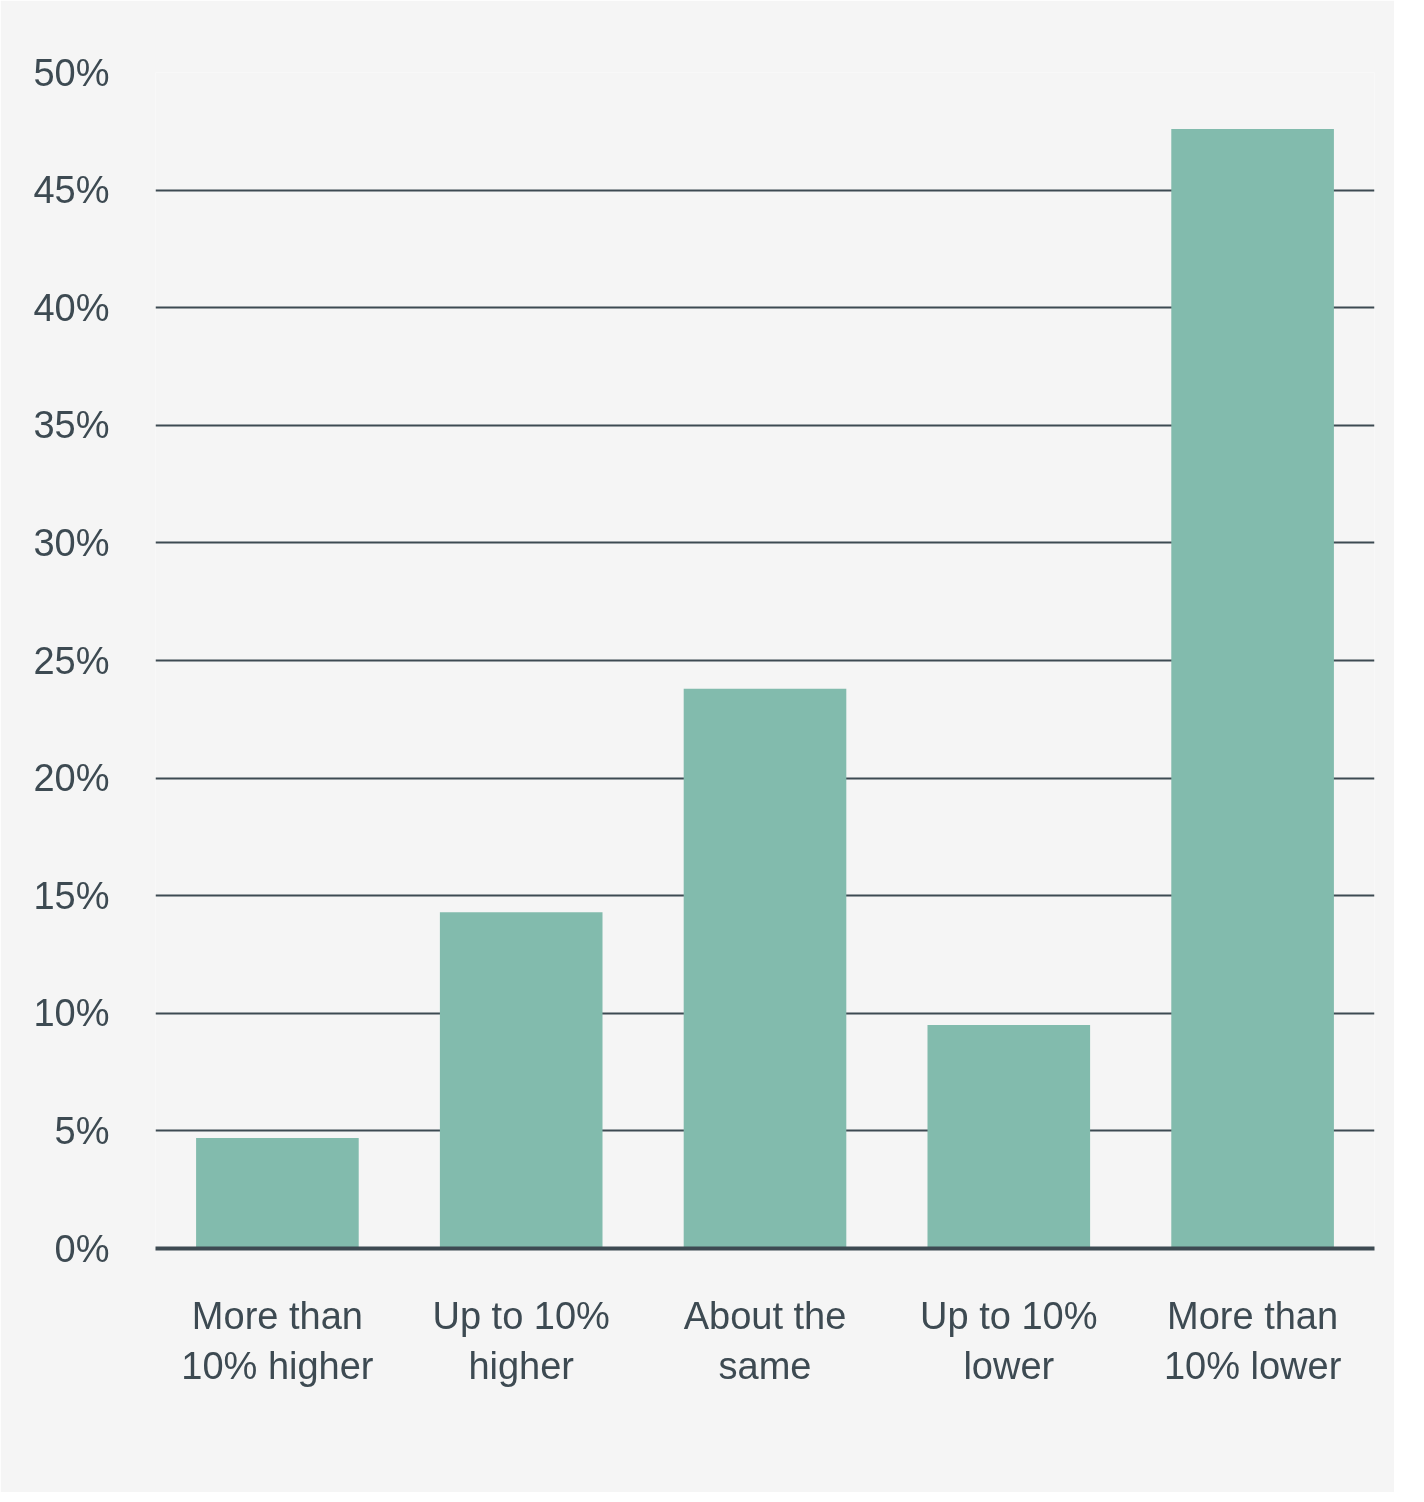 The image size is (1424, 1502). What do you see at coordinates (82, 1248) in the screenshot?
I see `y-tick-label: 0%` at bounding box center [82, 1248].